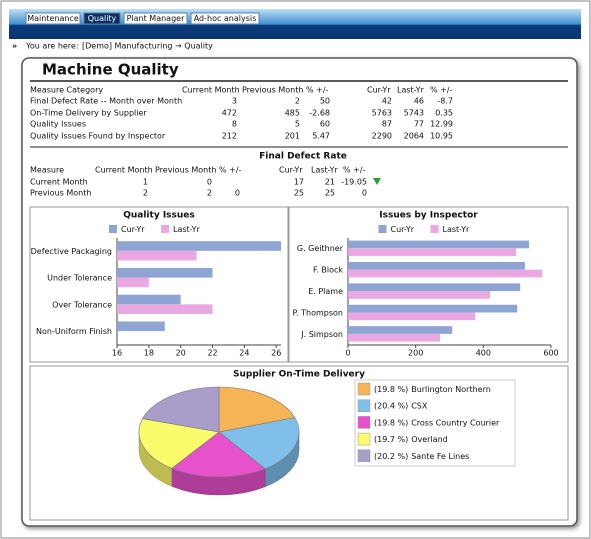 The image size is (591, 539). What do you see at coordinates (328, 270) in the screenshot?
I see `y-tick-label: F. Block` at bounding box center [328, 270].